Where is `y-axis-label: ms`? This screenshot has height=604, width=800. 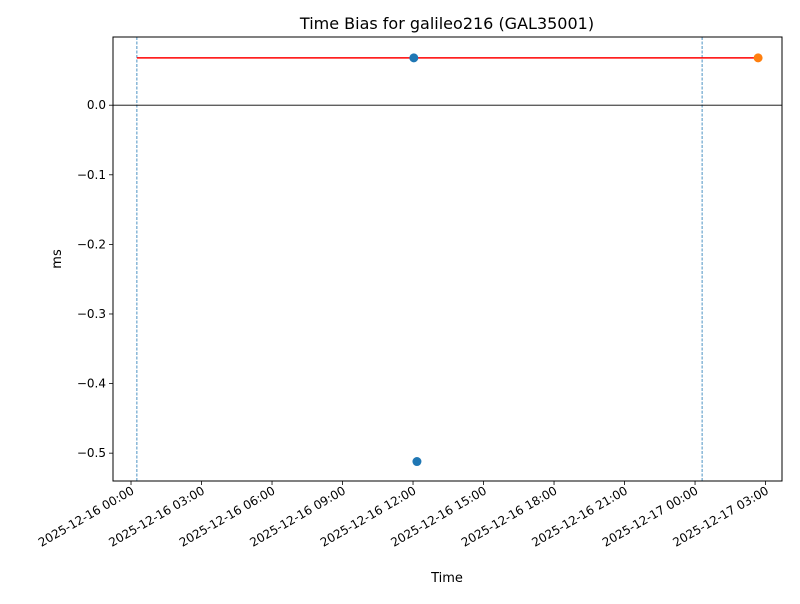
y-axis-label: ms is located at coordinates (57, 259).